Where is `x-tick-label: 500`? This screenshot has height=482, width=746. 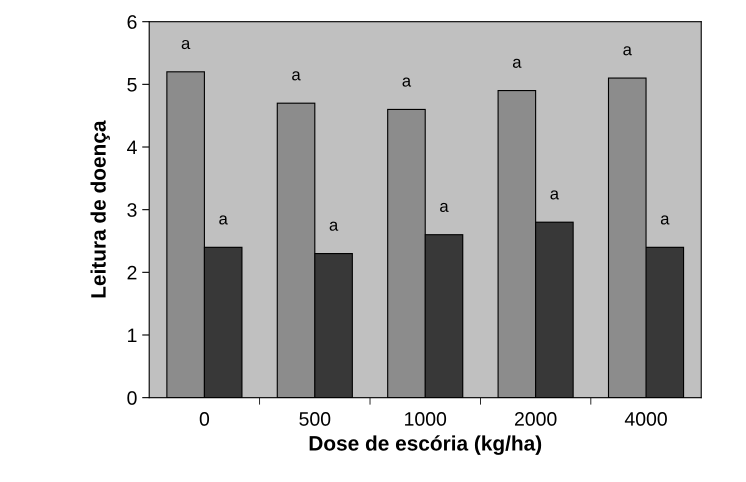
x-tick-label: 500 is located at coordinates (314, 419).